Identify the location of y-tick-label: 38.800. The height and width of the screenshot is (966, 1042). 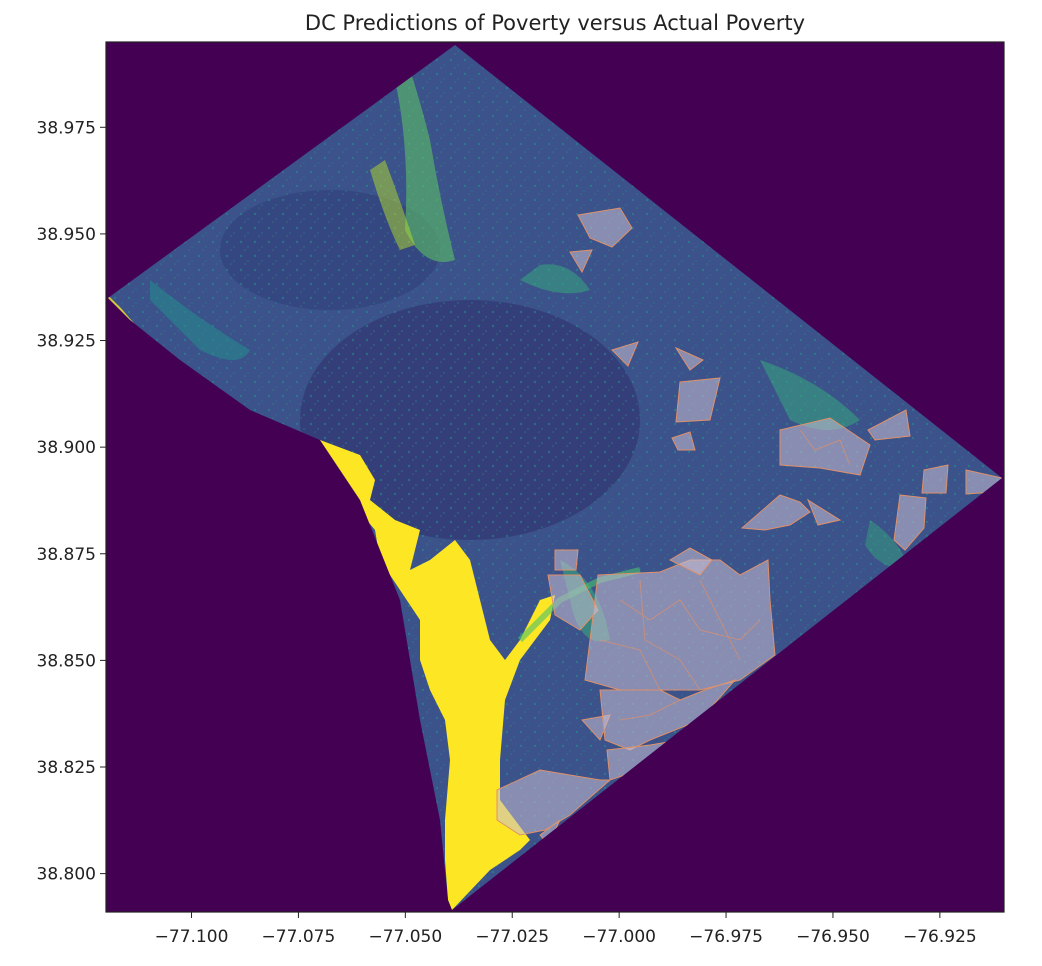
(66, 875).